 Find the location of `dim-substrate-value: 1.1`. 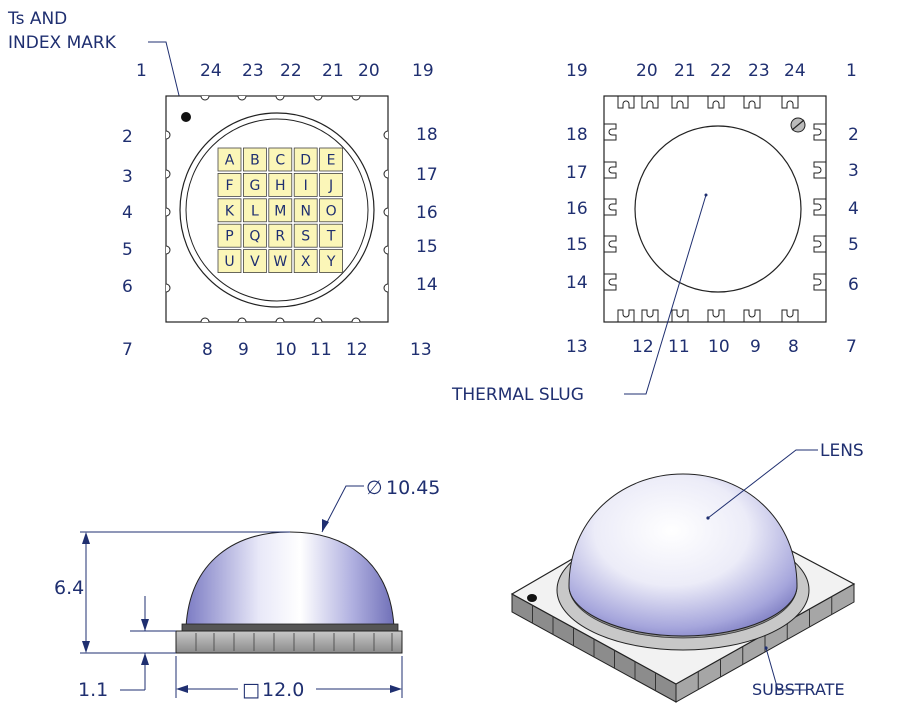

dim-substrate-value: 1.1 is located at coordinates (93, 690).